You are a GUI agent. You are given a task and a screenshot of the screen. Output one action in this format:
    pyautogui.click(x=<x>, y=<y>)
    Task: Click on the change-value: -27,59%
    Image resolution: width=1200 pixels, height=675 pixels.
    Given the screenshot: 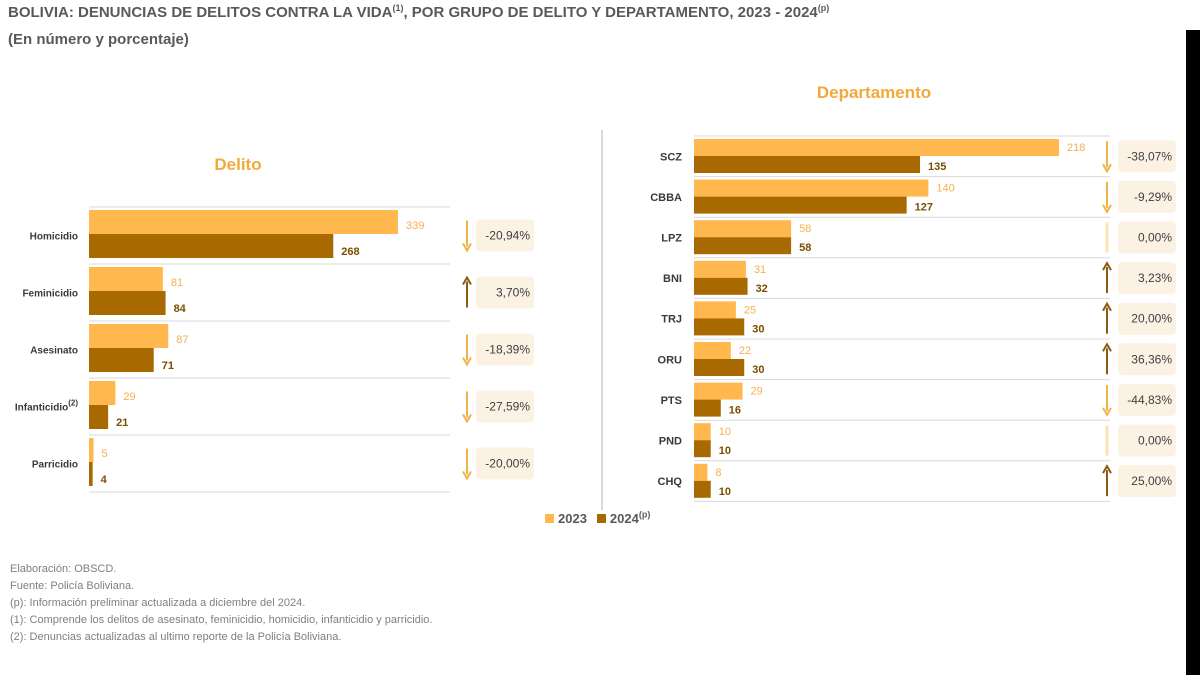 What is the action you would take?
    pyautogui.click(x=507, y=407)
    